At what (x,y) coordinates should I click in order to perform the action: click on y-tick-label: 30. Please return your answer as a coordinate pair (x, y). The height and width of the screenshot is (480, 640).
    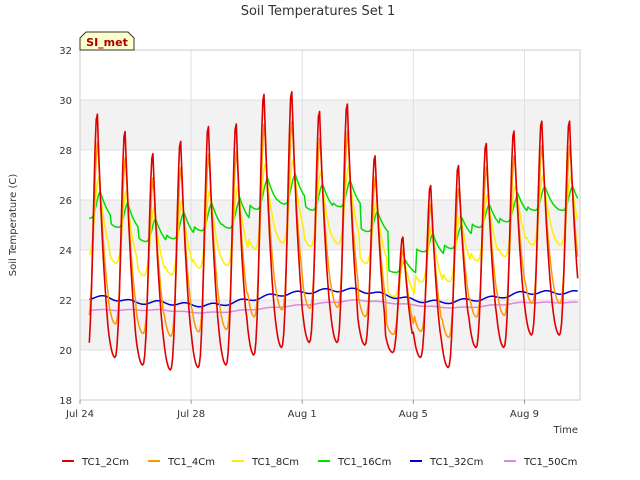
    Looking at the image, I should click on (65, 101).